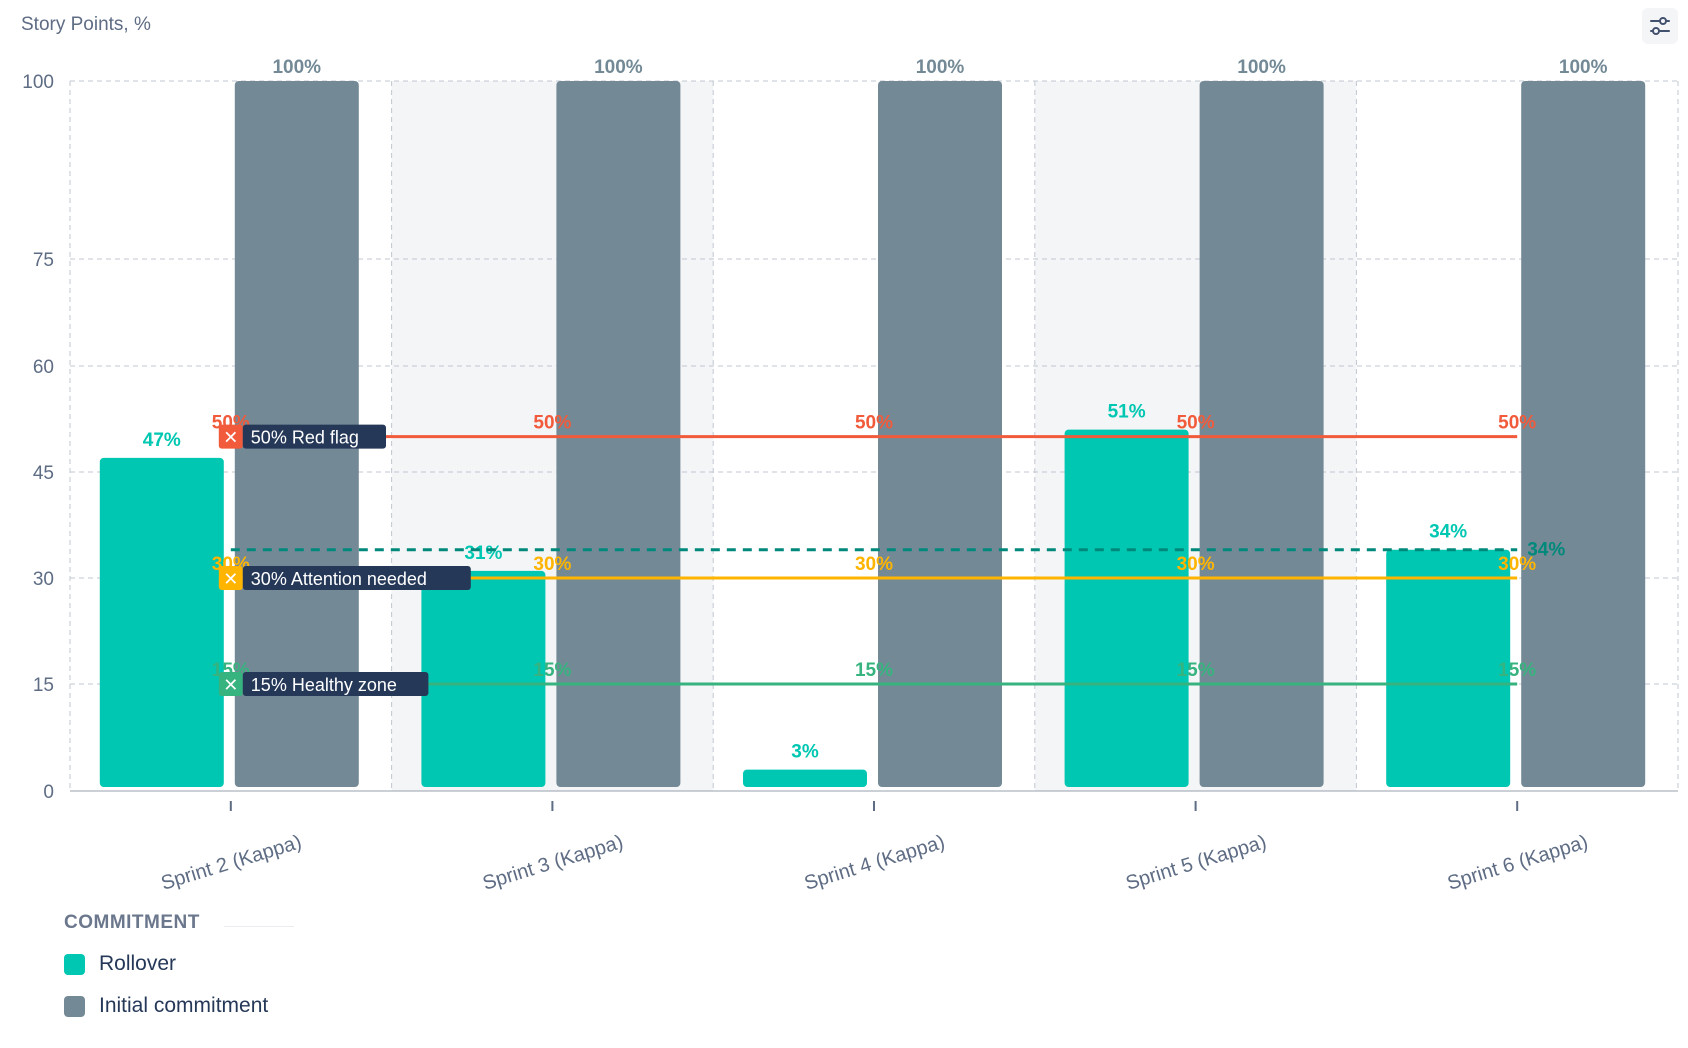  What do you see at coordinates (132, 922) in the screenshot?
I see `legend-title: COMMITMENT` at bounding box center [132, 922].